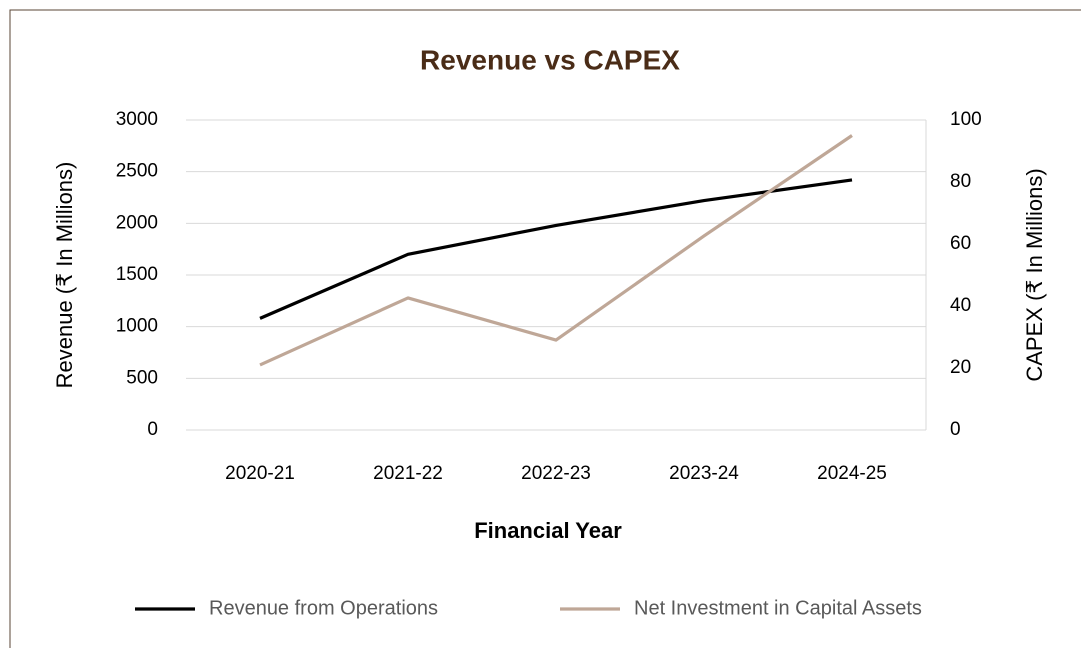 This screenshot has width=1081, height=648. Describe the element at coordinates (966, 119) in the screenshot. I see `y2-tick-label: 100` at that location.